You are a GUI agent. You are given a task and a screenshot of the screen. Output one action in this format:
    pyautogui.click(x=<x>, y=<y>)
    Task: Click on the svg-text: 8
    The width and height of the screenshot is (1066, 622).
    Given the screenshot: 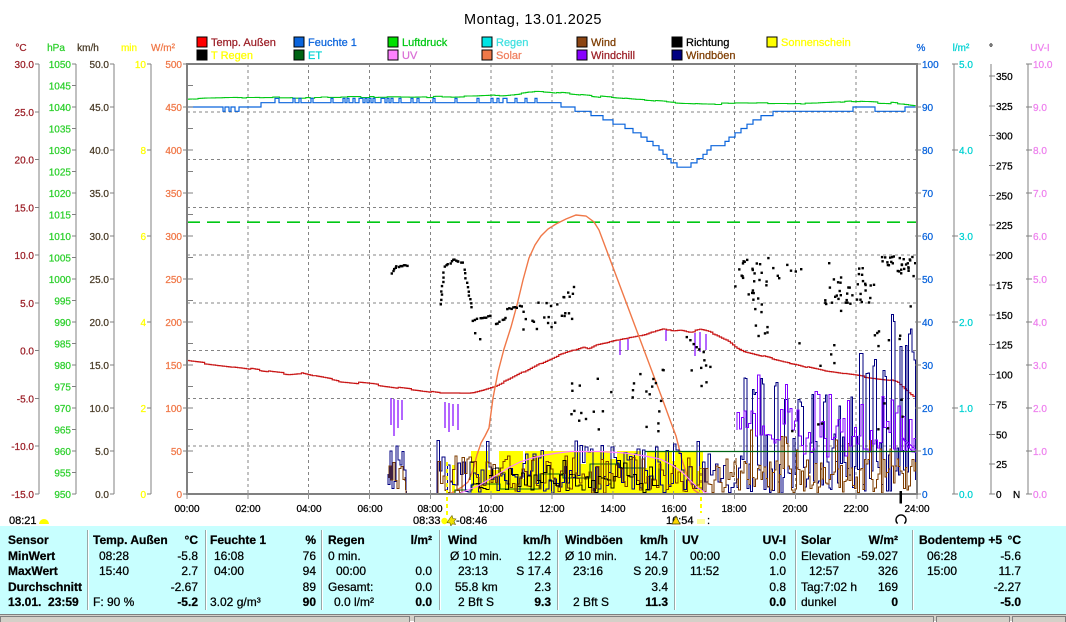 What is the action you would take?
    pyautogui.click(x=143, y=151)
    